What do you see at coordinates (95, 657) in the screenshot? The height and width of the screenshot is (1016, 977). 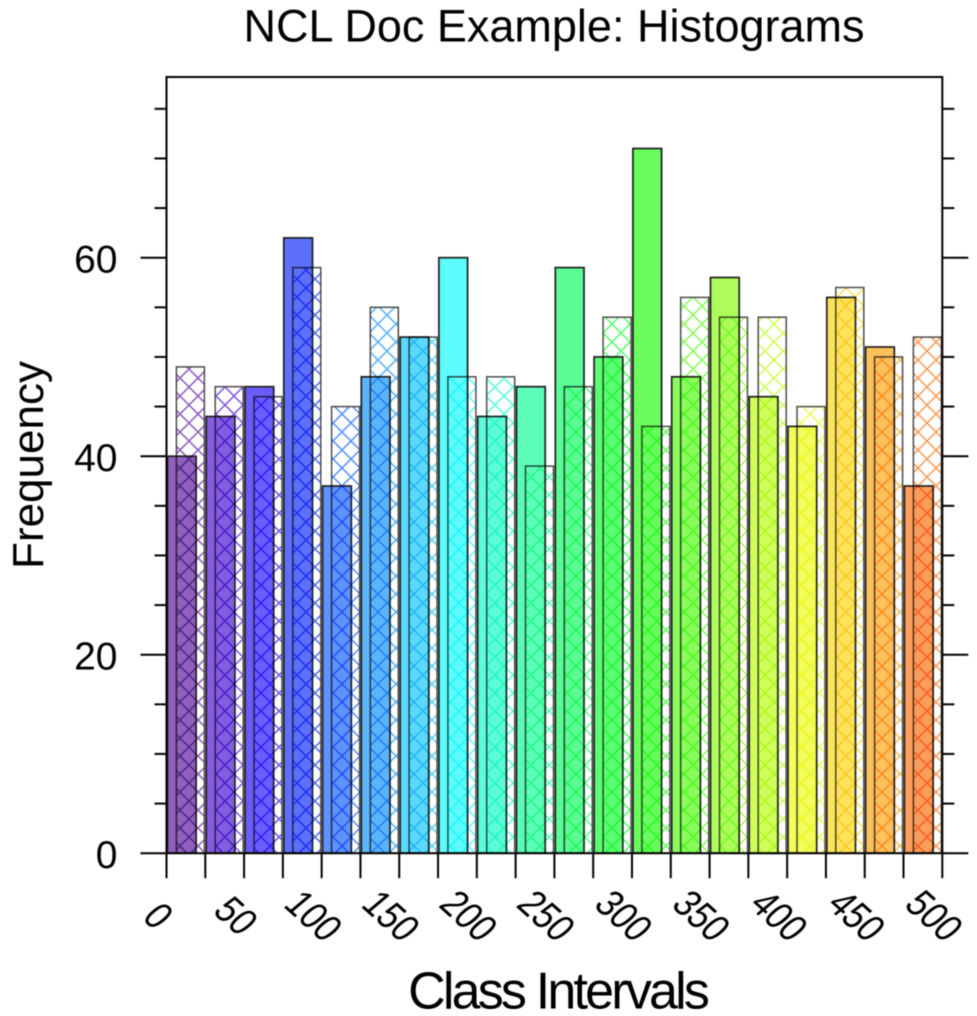 I see `svg-text: 20` at bounding box center [95, 657].